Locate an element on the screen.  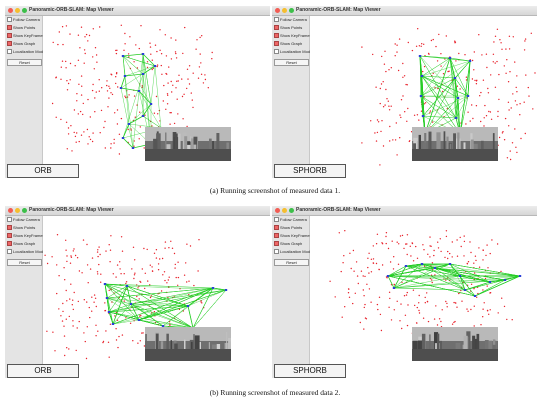
option-label: Show KeyFrames is located at coordinates (29, 35).